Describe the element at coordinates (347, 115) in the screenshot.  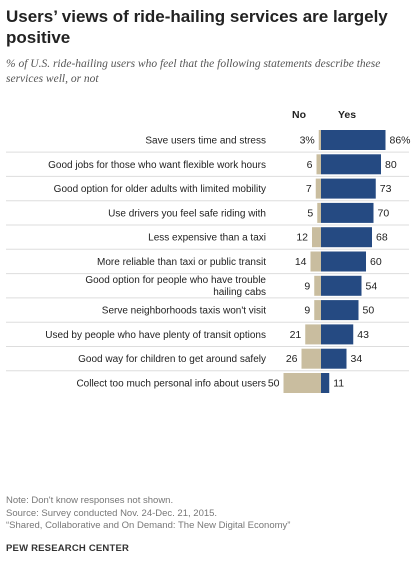
I see `header-yes: Yes` at that location.